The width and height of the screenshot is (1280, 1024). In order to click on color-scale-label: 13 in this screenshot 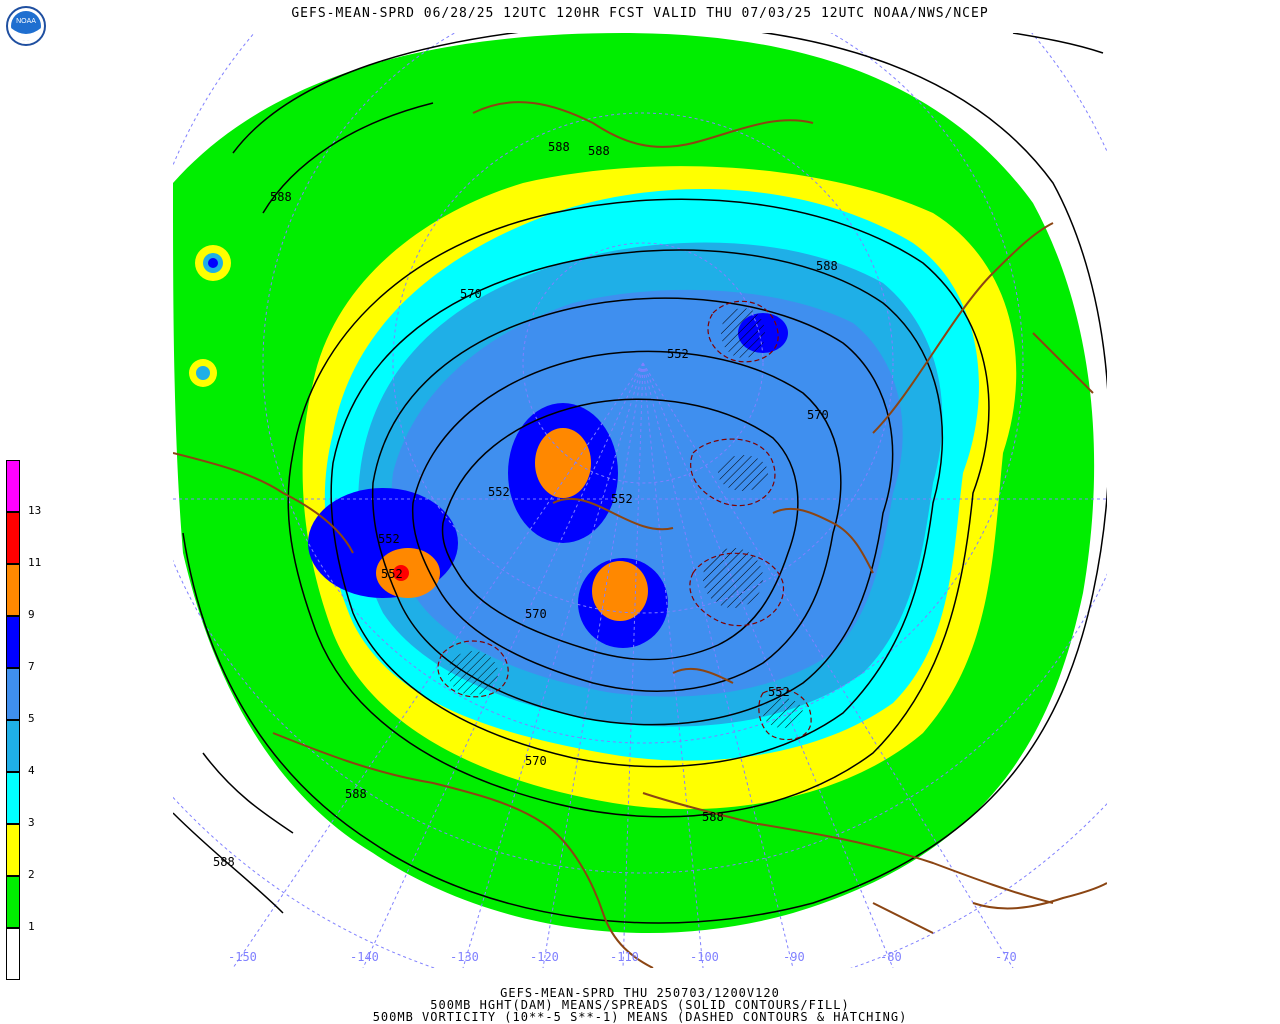, I will do `click(35, 510)`.